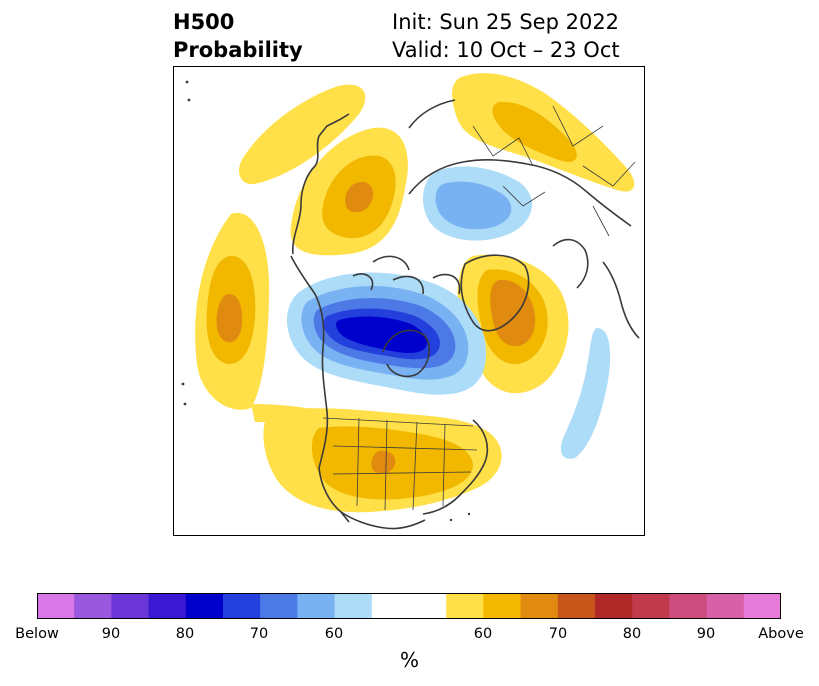  I want to click on colorbar-border, so click(409, 606).